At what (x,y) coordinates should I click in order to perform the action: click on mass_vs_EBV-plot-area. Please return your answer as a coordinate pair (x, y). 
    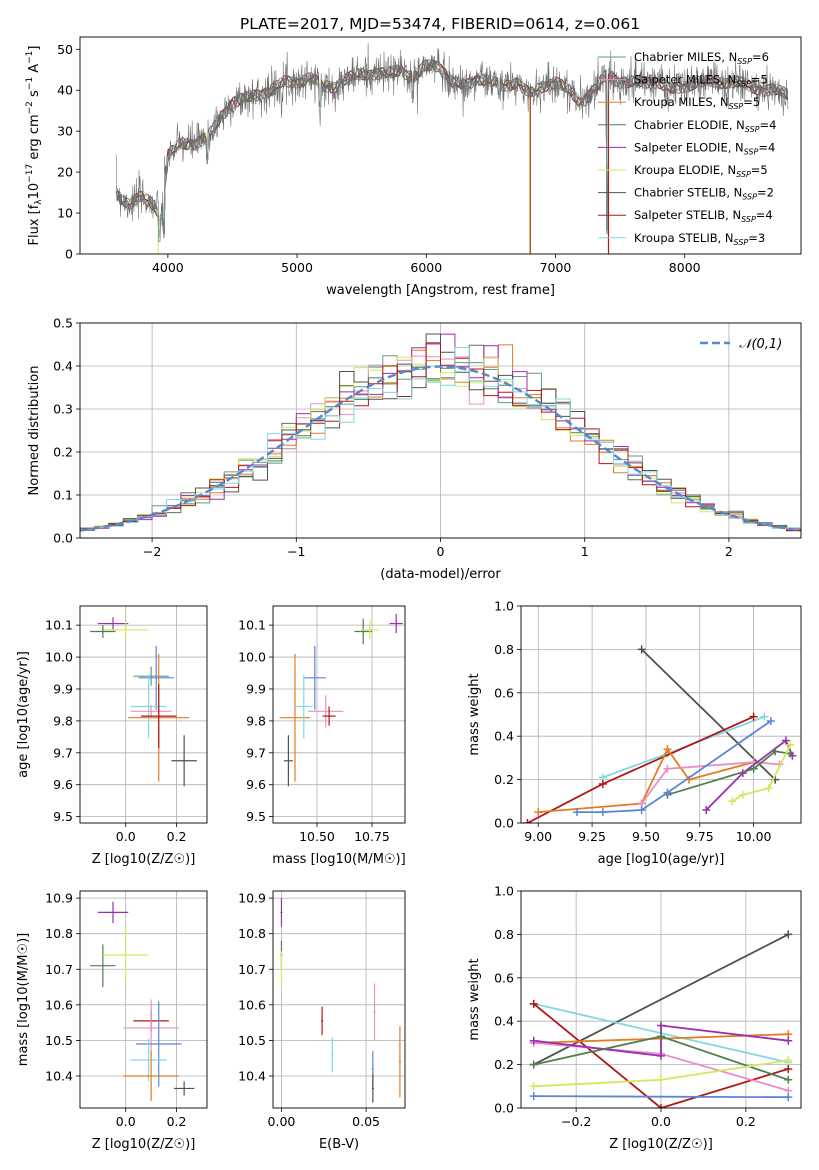
    Looking at the image, I should click on (340, 1000).